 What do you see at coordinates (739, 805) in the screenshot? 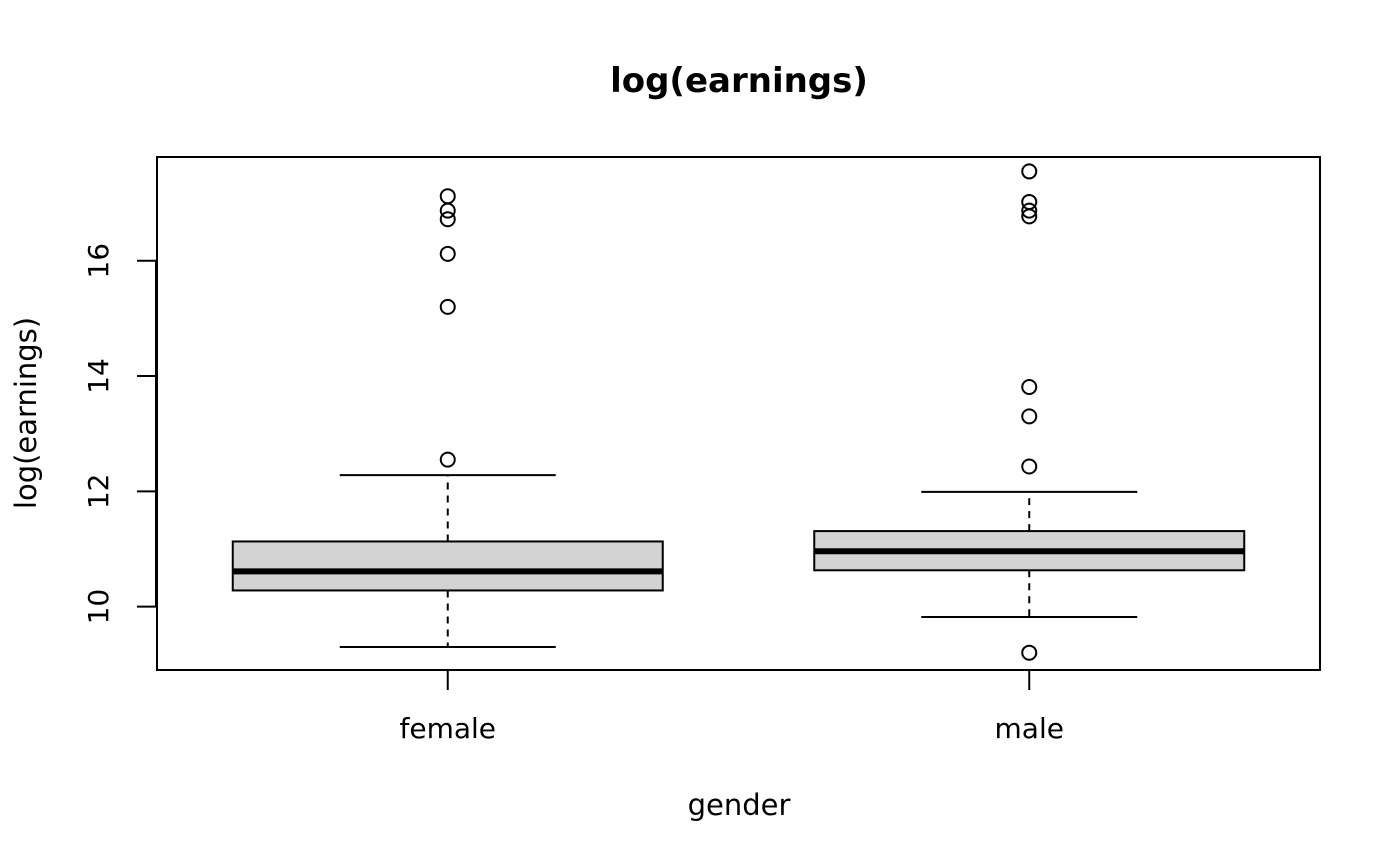
I see `x-axis-label: gender` at bounding box center [739, 805].